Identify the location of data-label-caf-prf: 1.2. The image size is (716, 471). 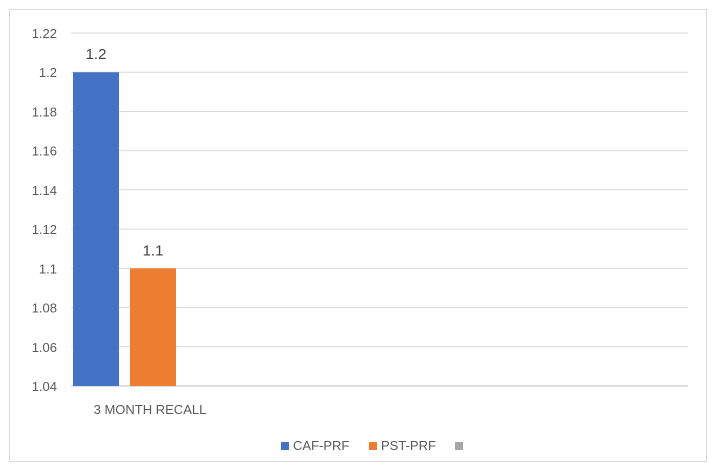
(96, 54).